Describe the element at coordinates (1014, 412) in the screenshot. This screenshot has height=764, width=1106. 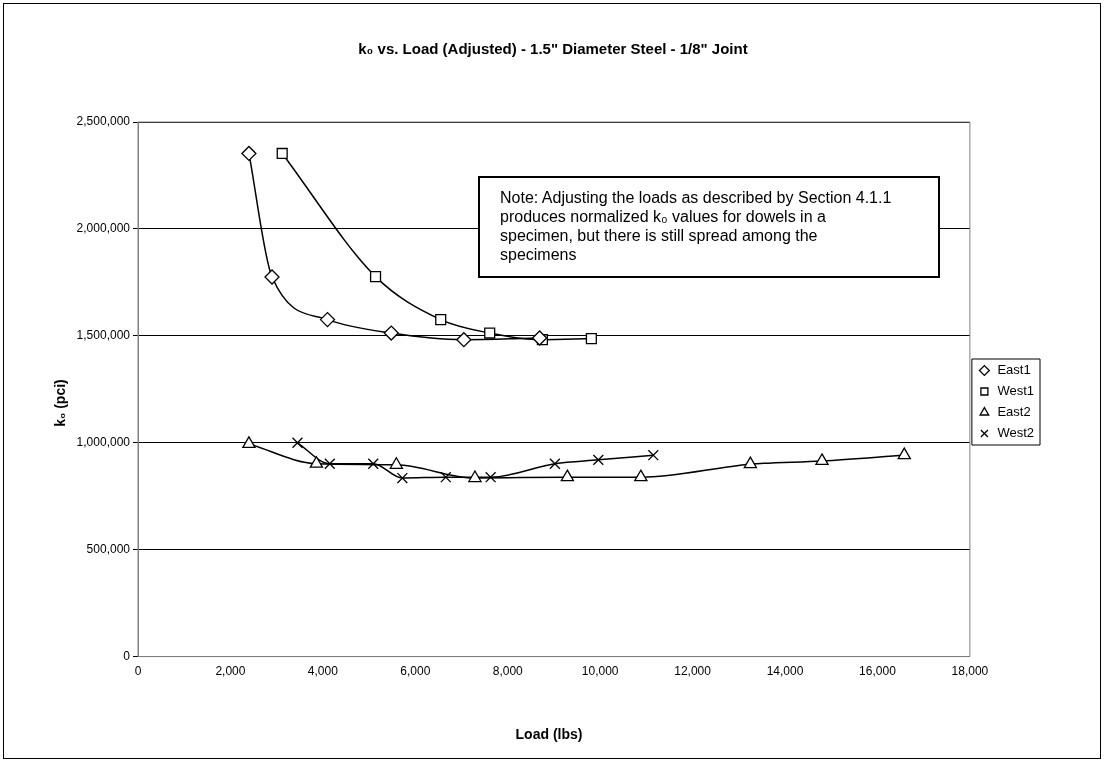
I see `legend-label: East2` at that location.